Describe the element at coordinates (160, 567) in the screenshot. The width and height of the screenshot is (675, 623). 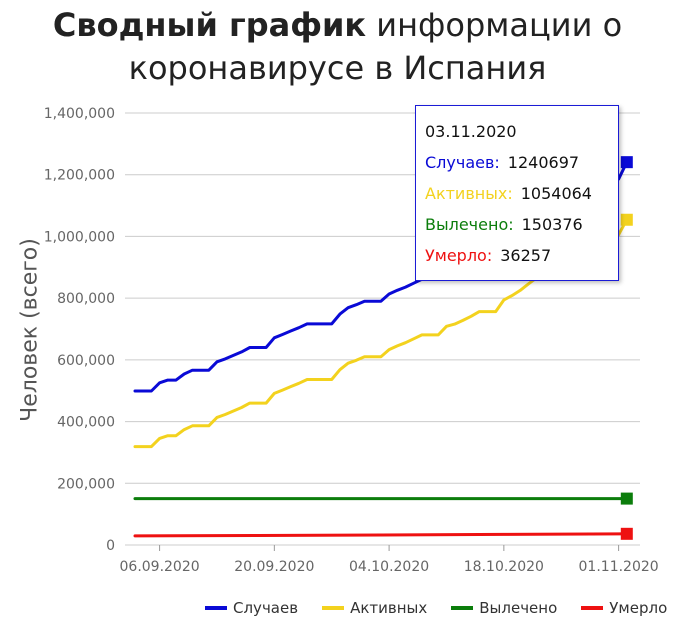
I see `x-tick-label: 06.09.2020` at that location.